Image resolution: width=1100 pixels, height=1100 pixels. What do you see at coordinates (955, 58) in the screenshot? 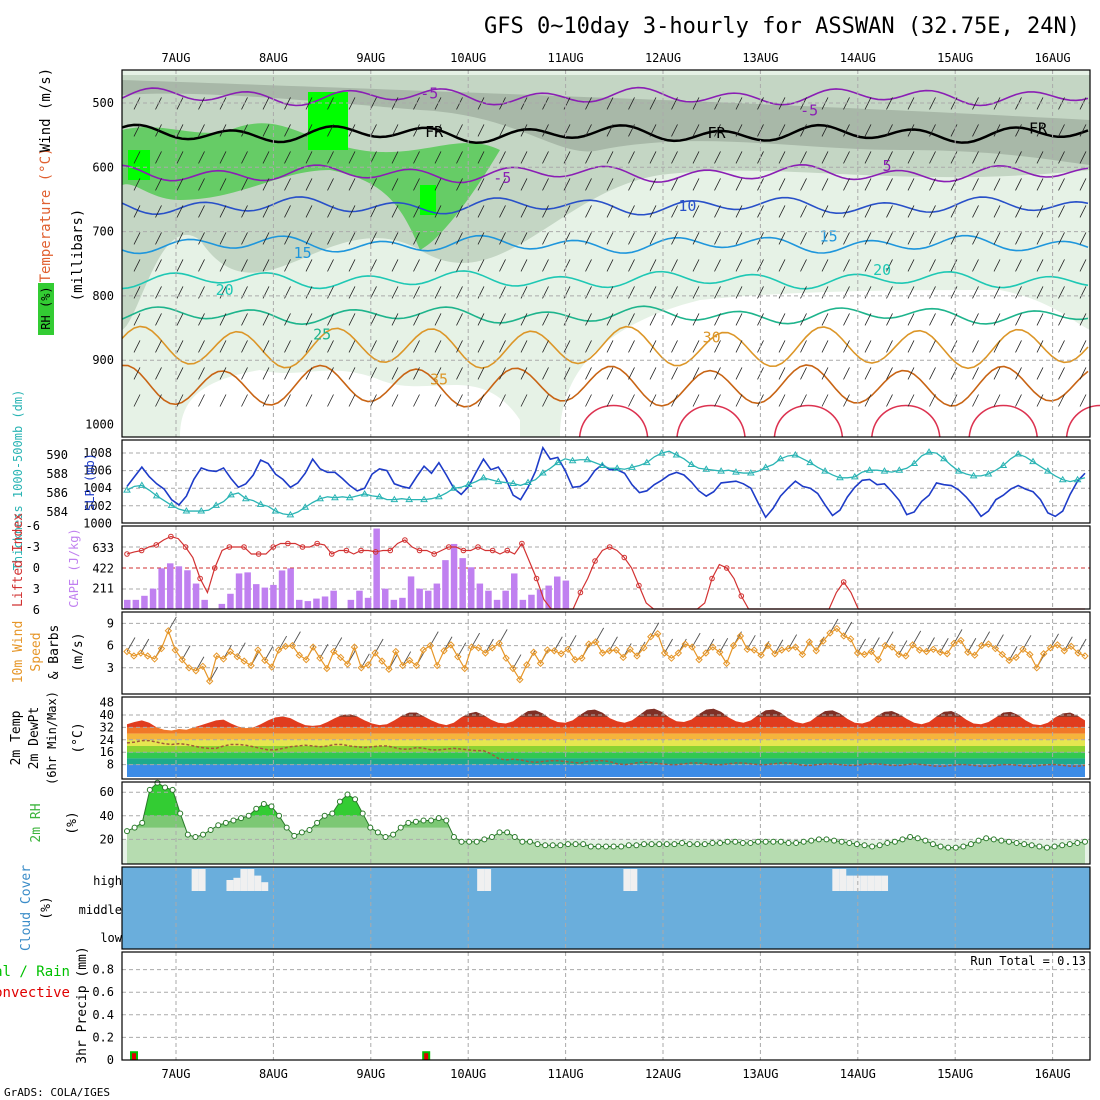
I see `x-tick-top: 15AUG` at bounding box center [955, 58].